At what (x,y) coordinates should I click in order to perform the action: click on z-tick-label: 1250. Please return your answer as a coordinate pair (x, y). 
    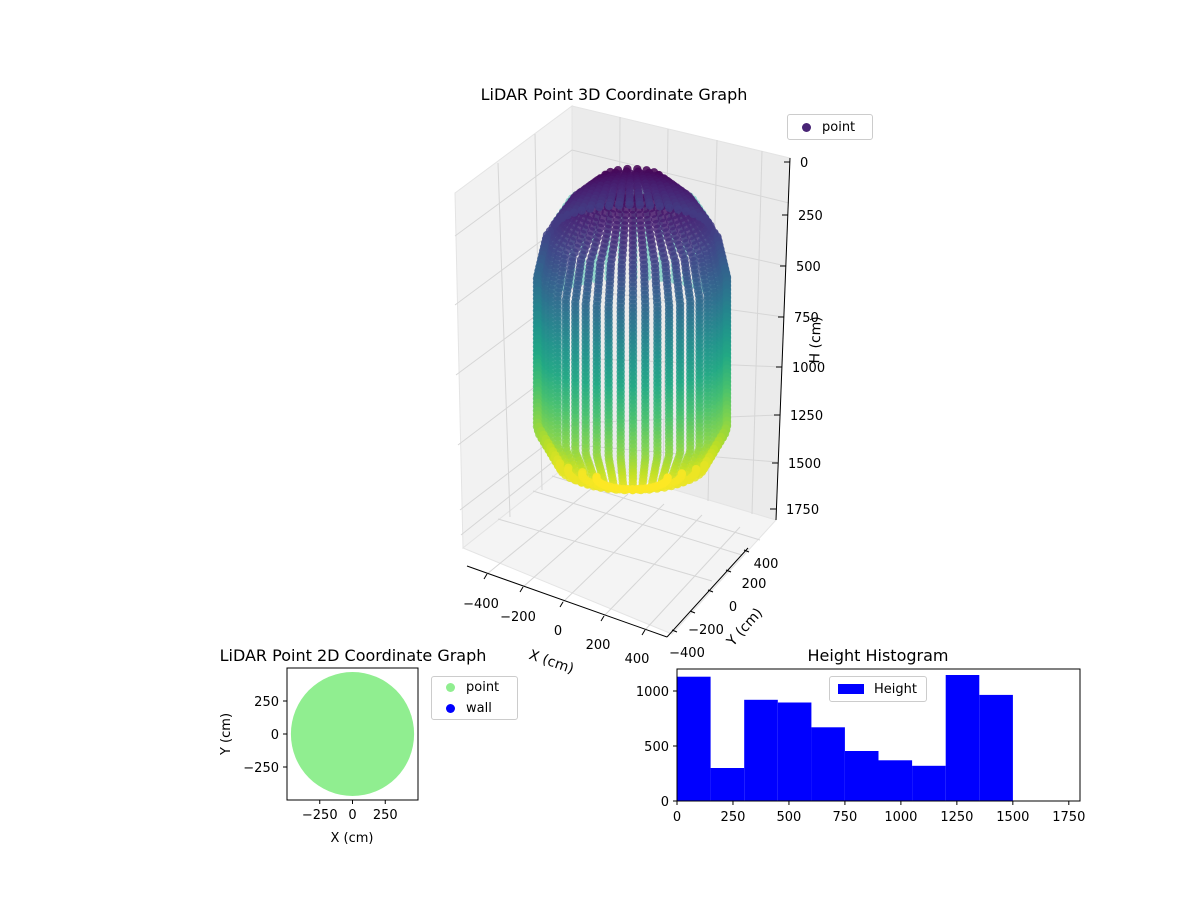
    Looking at the image, I should click on (806, 416).